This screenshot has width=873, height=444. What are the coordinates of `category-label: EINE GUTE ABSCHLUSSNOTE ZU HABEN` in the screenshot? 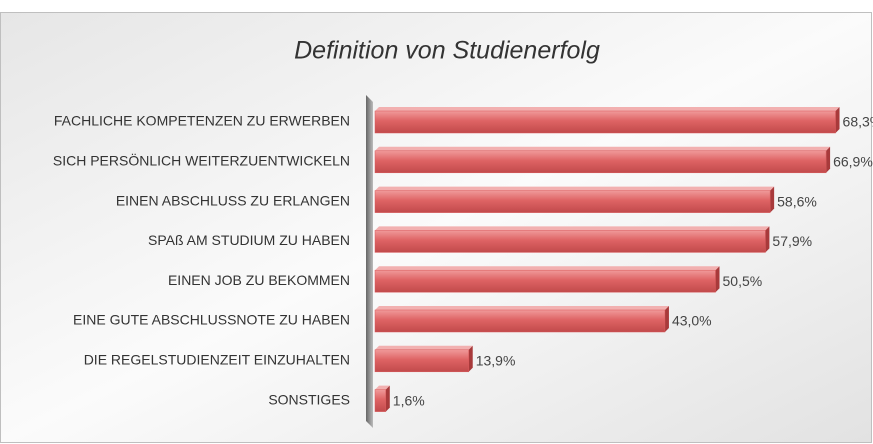 It's located at (211, 320).